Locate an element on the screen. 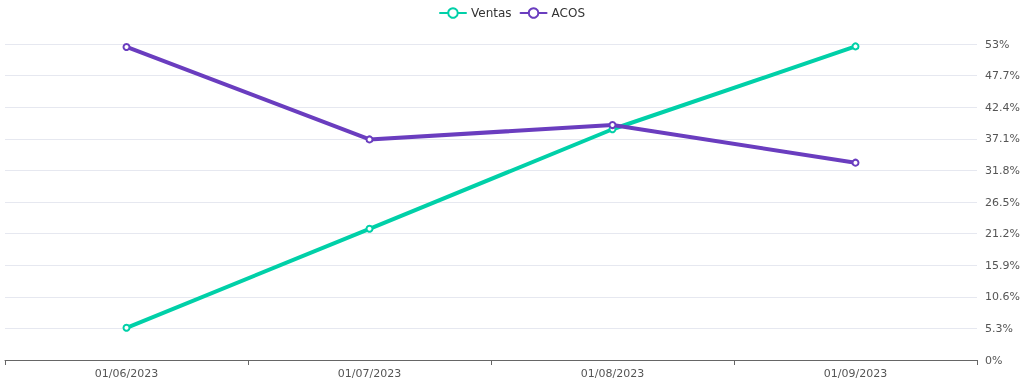  y-tick-label: 42.4% is located at coordinates (1002, 107).